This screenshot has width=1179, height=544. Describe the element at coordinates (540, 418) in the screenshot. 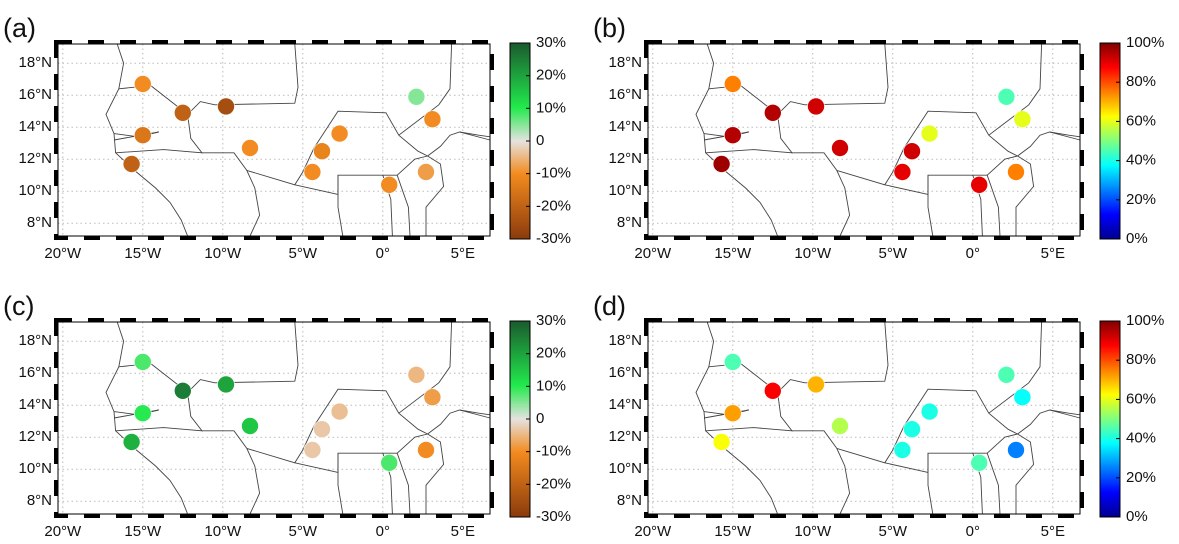

I see `colorbar-label: 0` at that location.